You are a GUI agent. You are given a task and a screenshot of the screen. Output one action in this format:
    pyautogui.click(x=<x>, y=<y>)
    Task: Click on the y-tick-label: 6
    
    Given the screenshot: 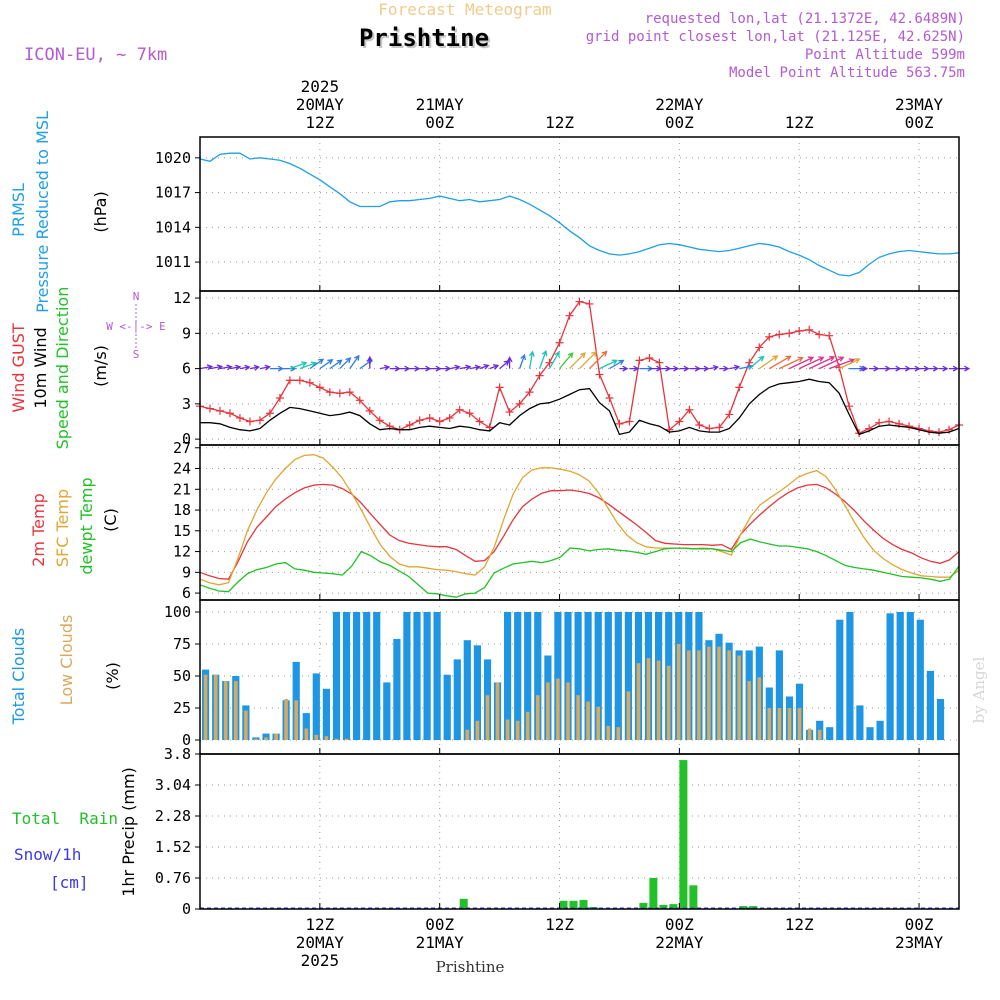 What is the action you would take?
    pyautogui.click(x=186, y=593)
    